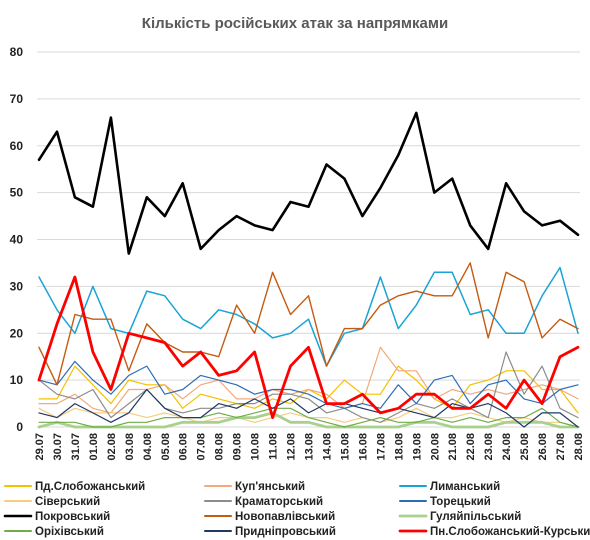 This screenshot has width=590, height=540. I want to click on x-tick-label: 09.08, so click(238, 447).